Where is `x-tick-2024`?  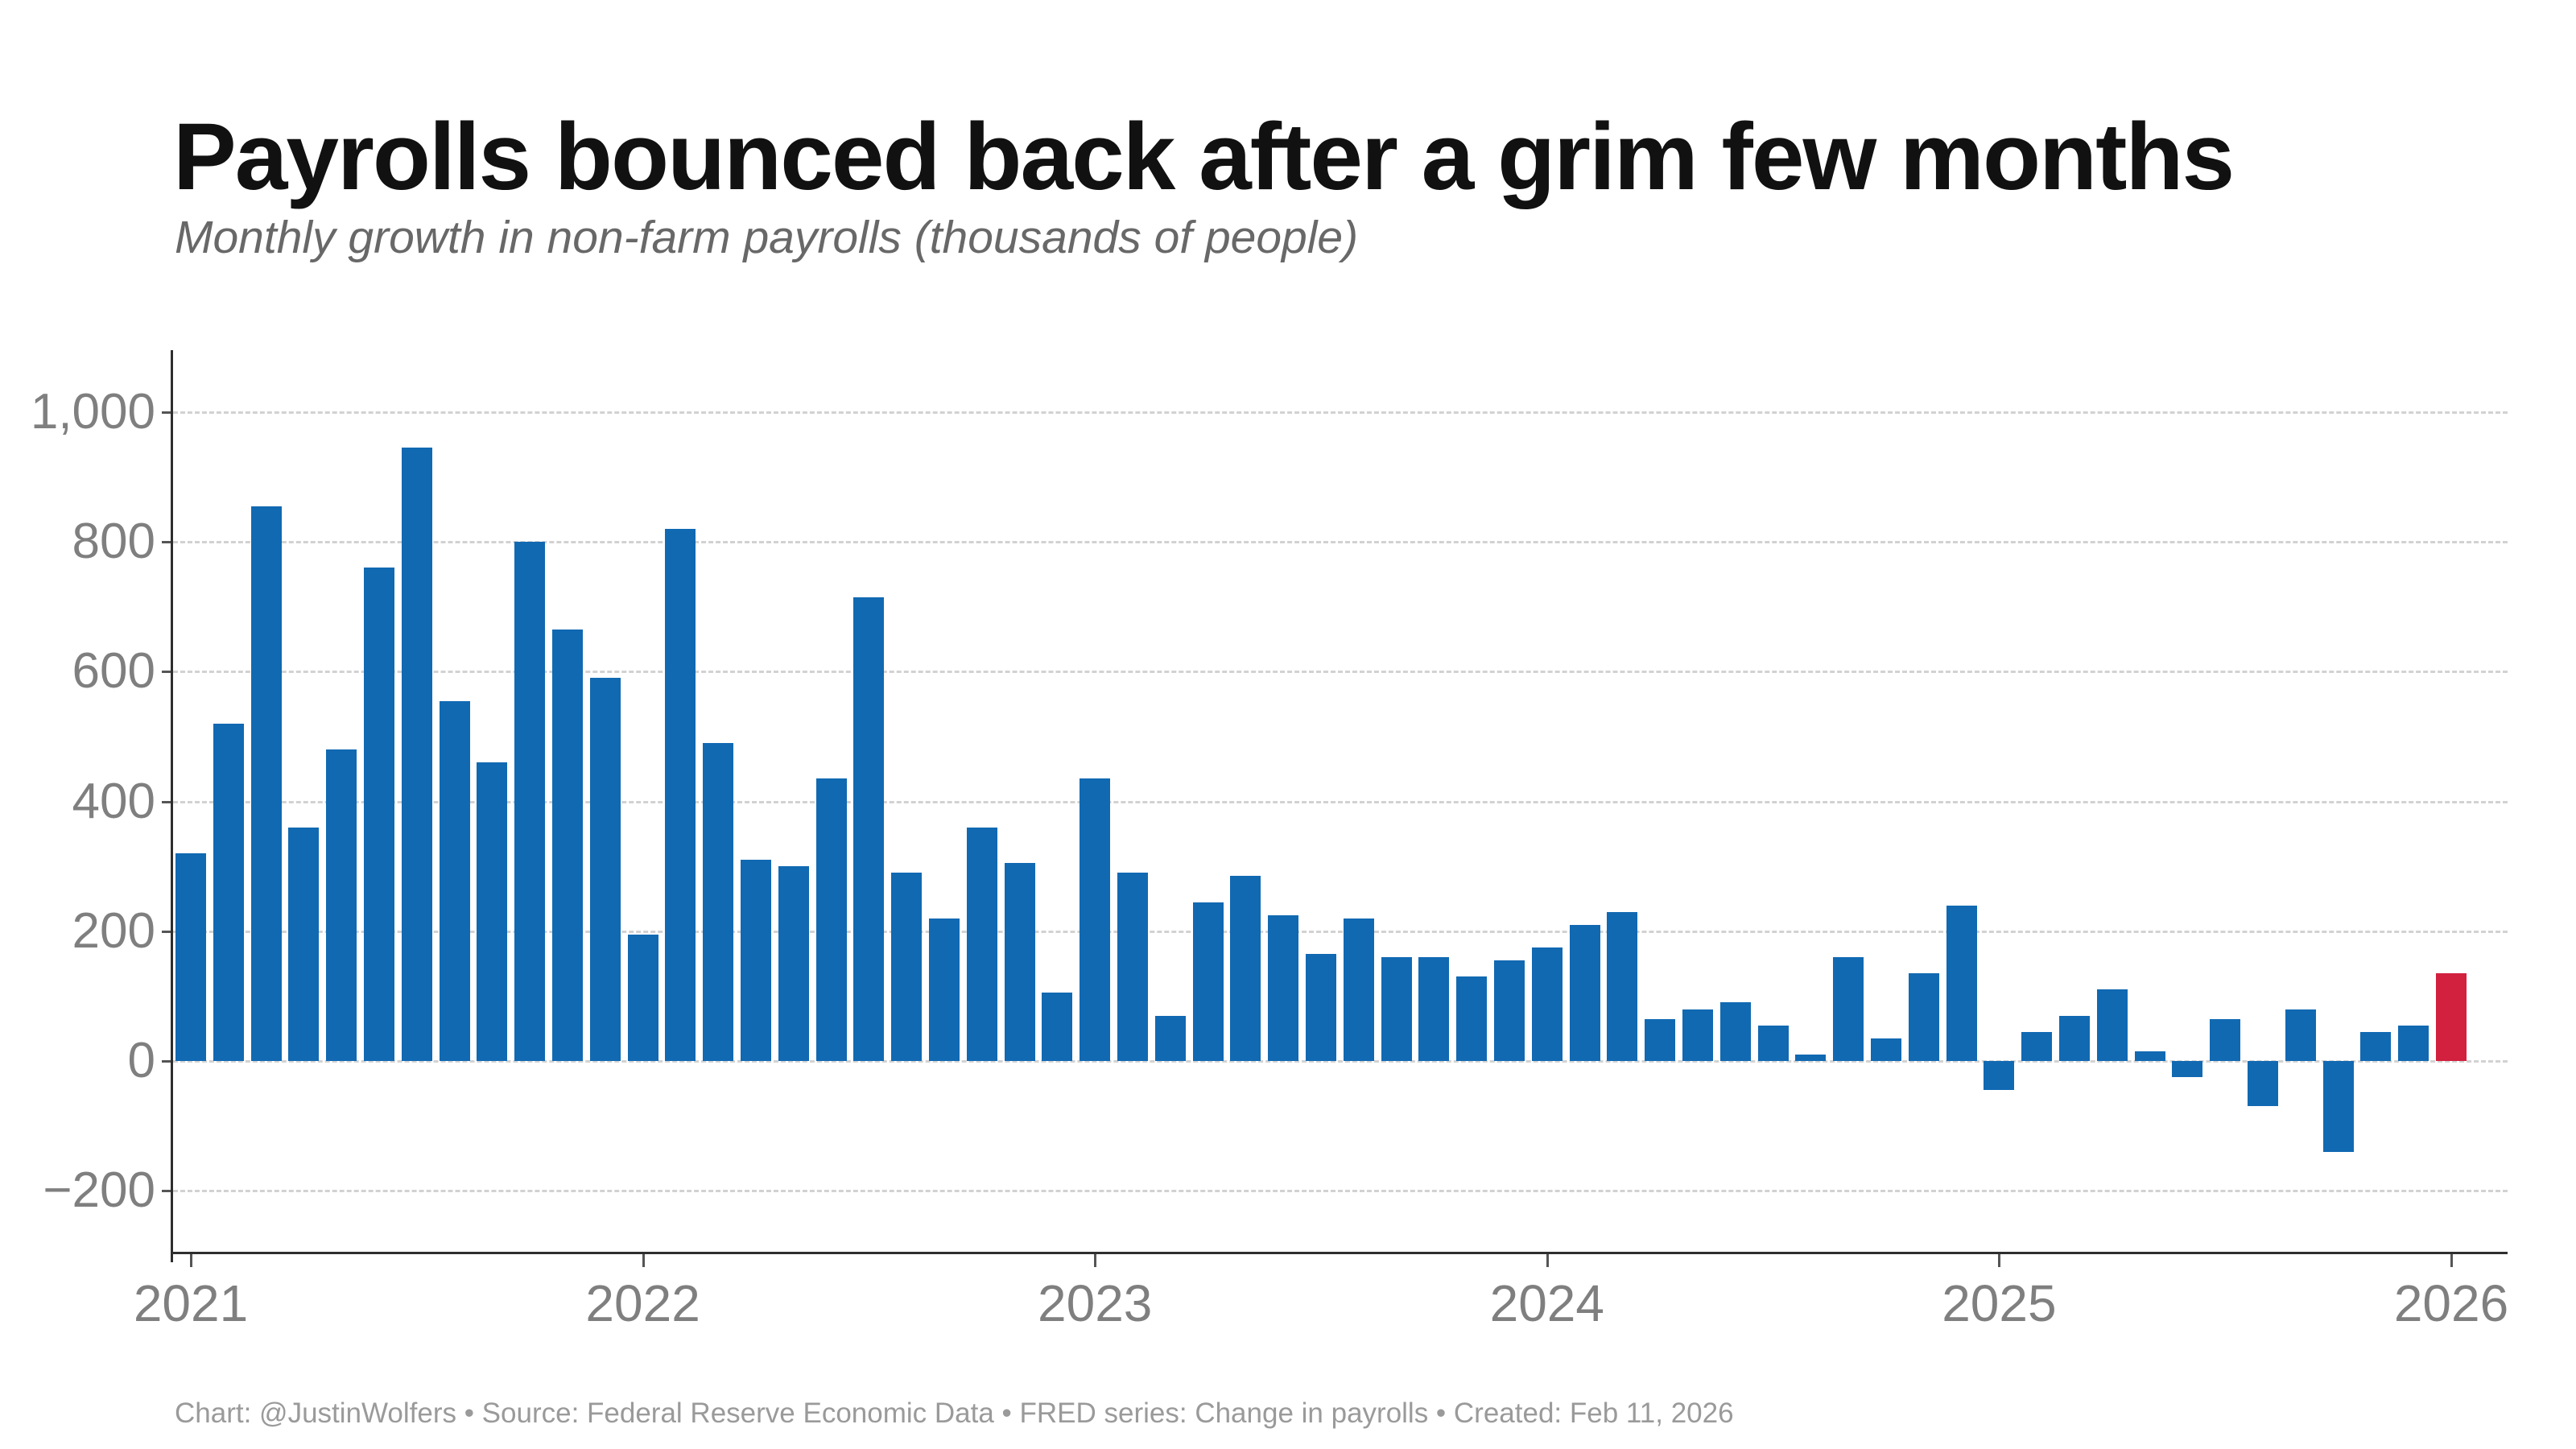 x-tick-2024 is located at coordinates (1547, 1260).